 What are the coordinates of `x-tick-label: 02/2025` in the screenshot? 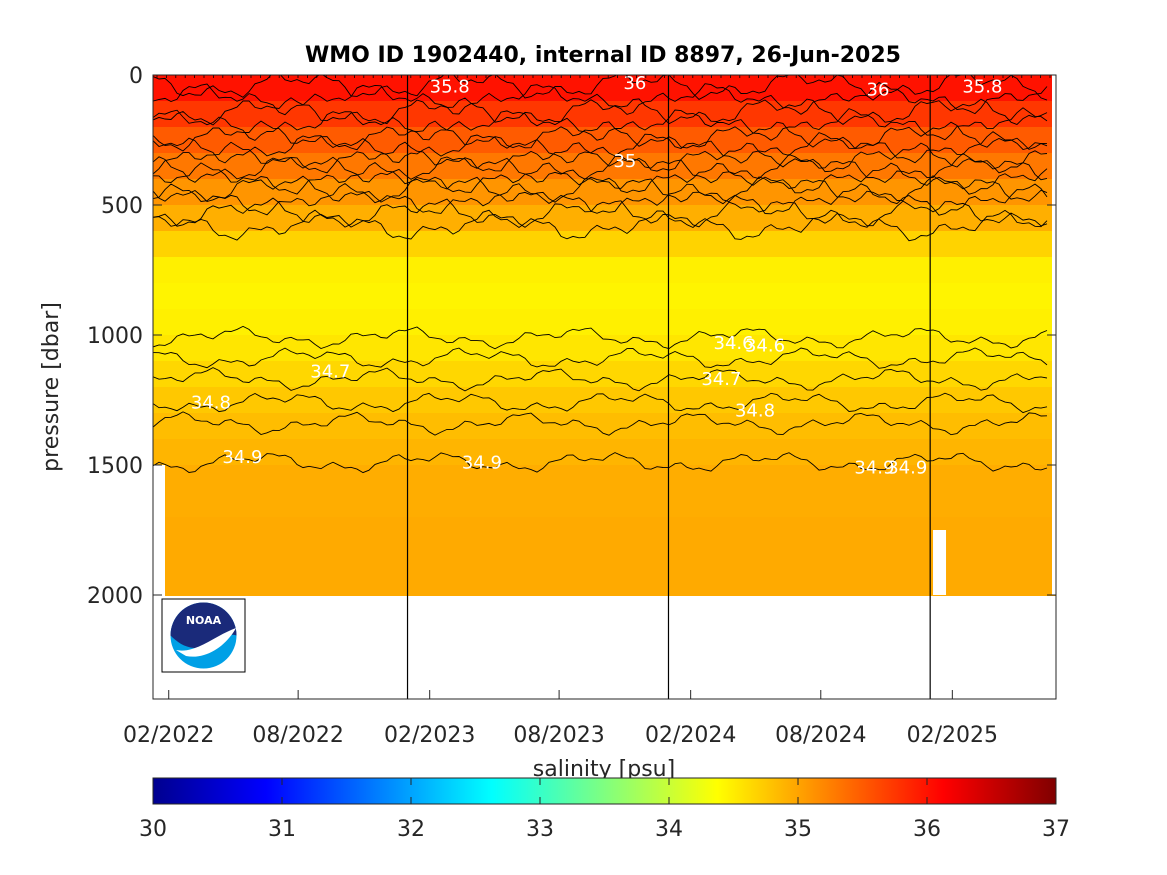 It's located at (952, 735).